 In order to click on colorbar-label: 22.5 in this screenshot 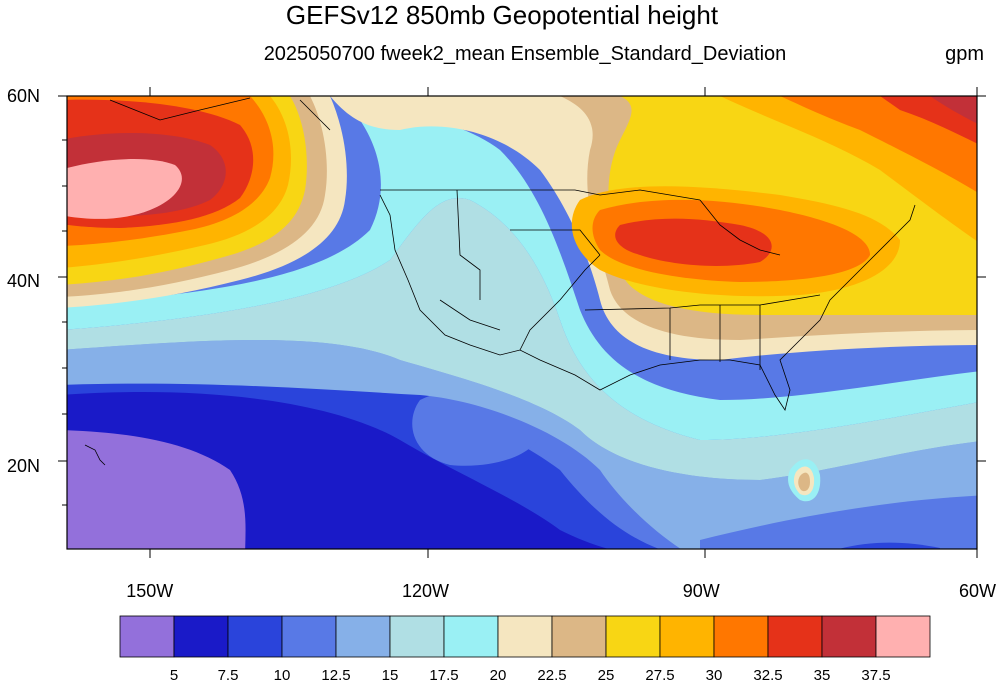, I will do `click(552, 675)`.